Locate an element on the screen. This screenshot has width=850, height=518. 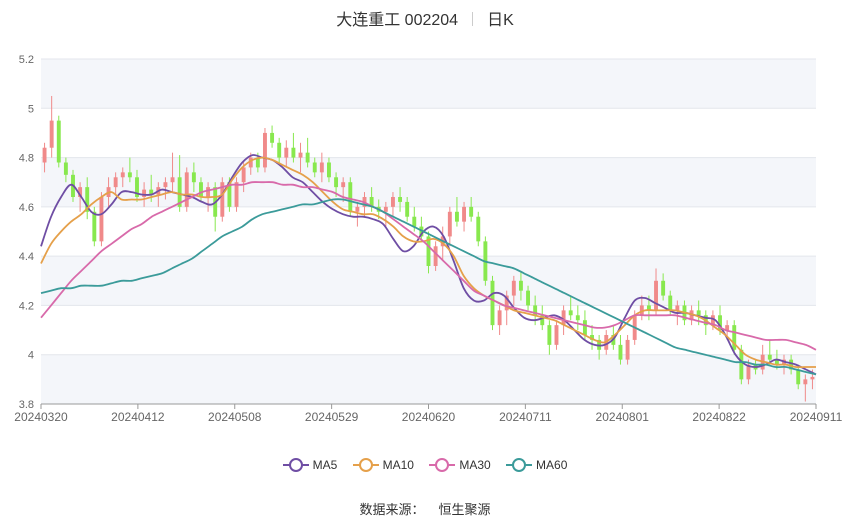
x-tick-label: 20240508 is located at coordinates (235, 417).